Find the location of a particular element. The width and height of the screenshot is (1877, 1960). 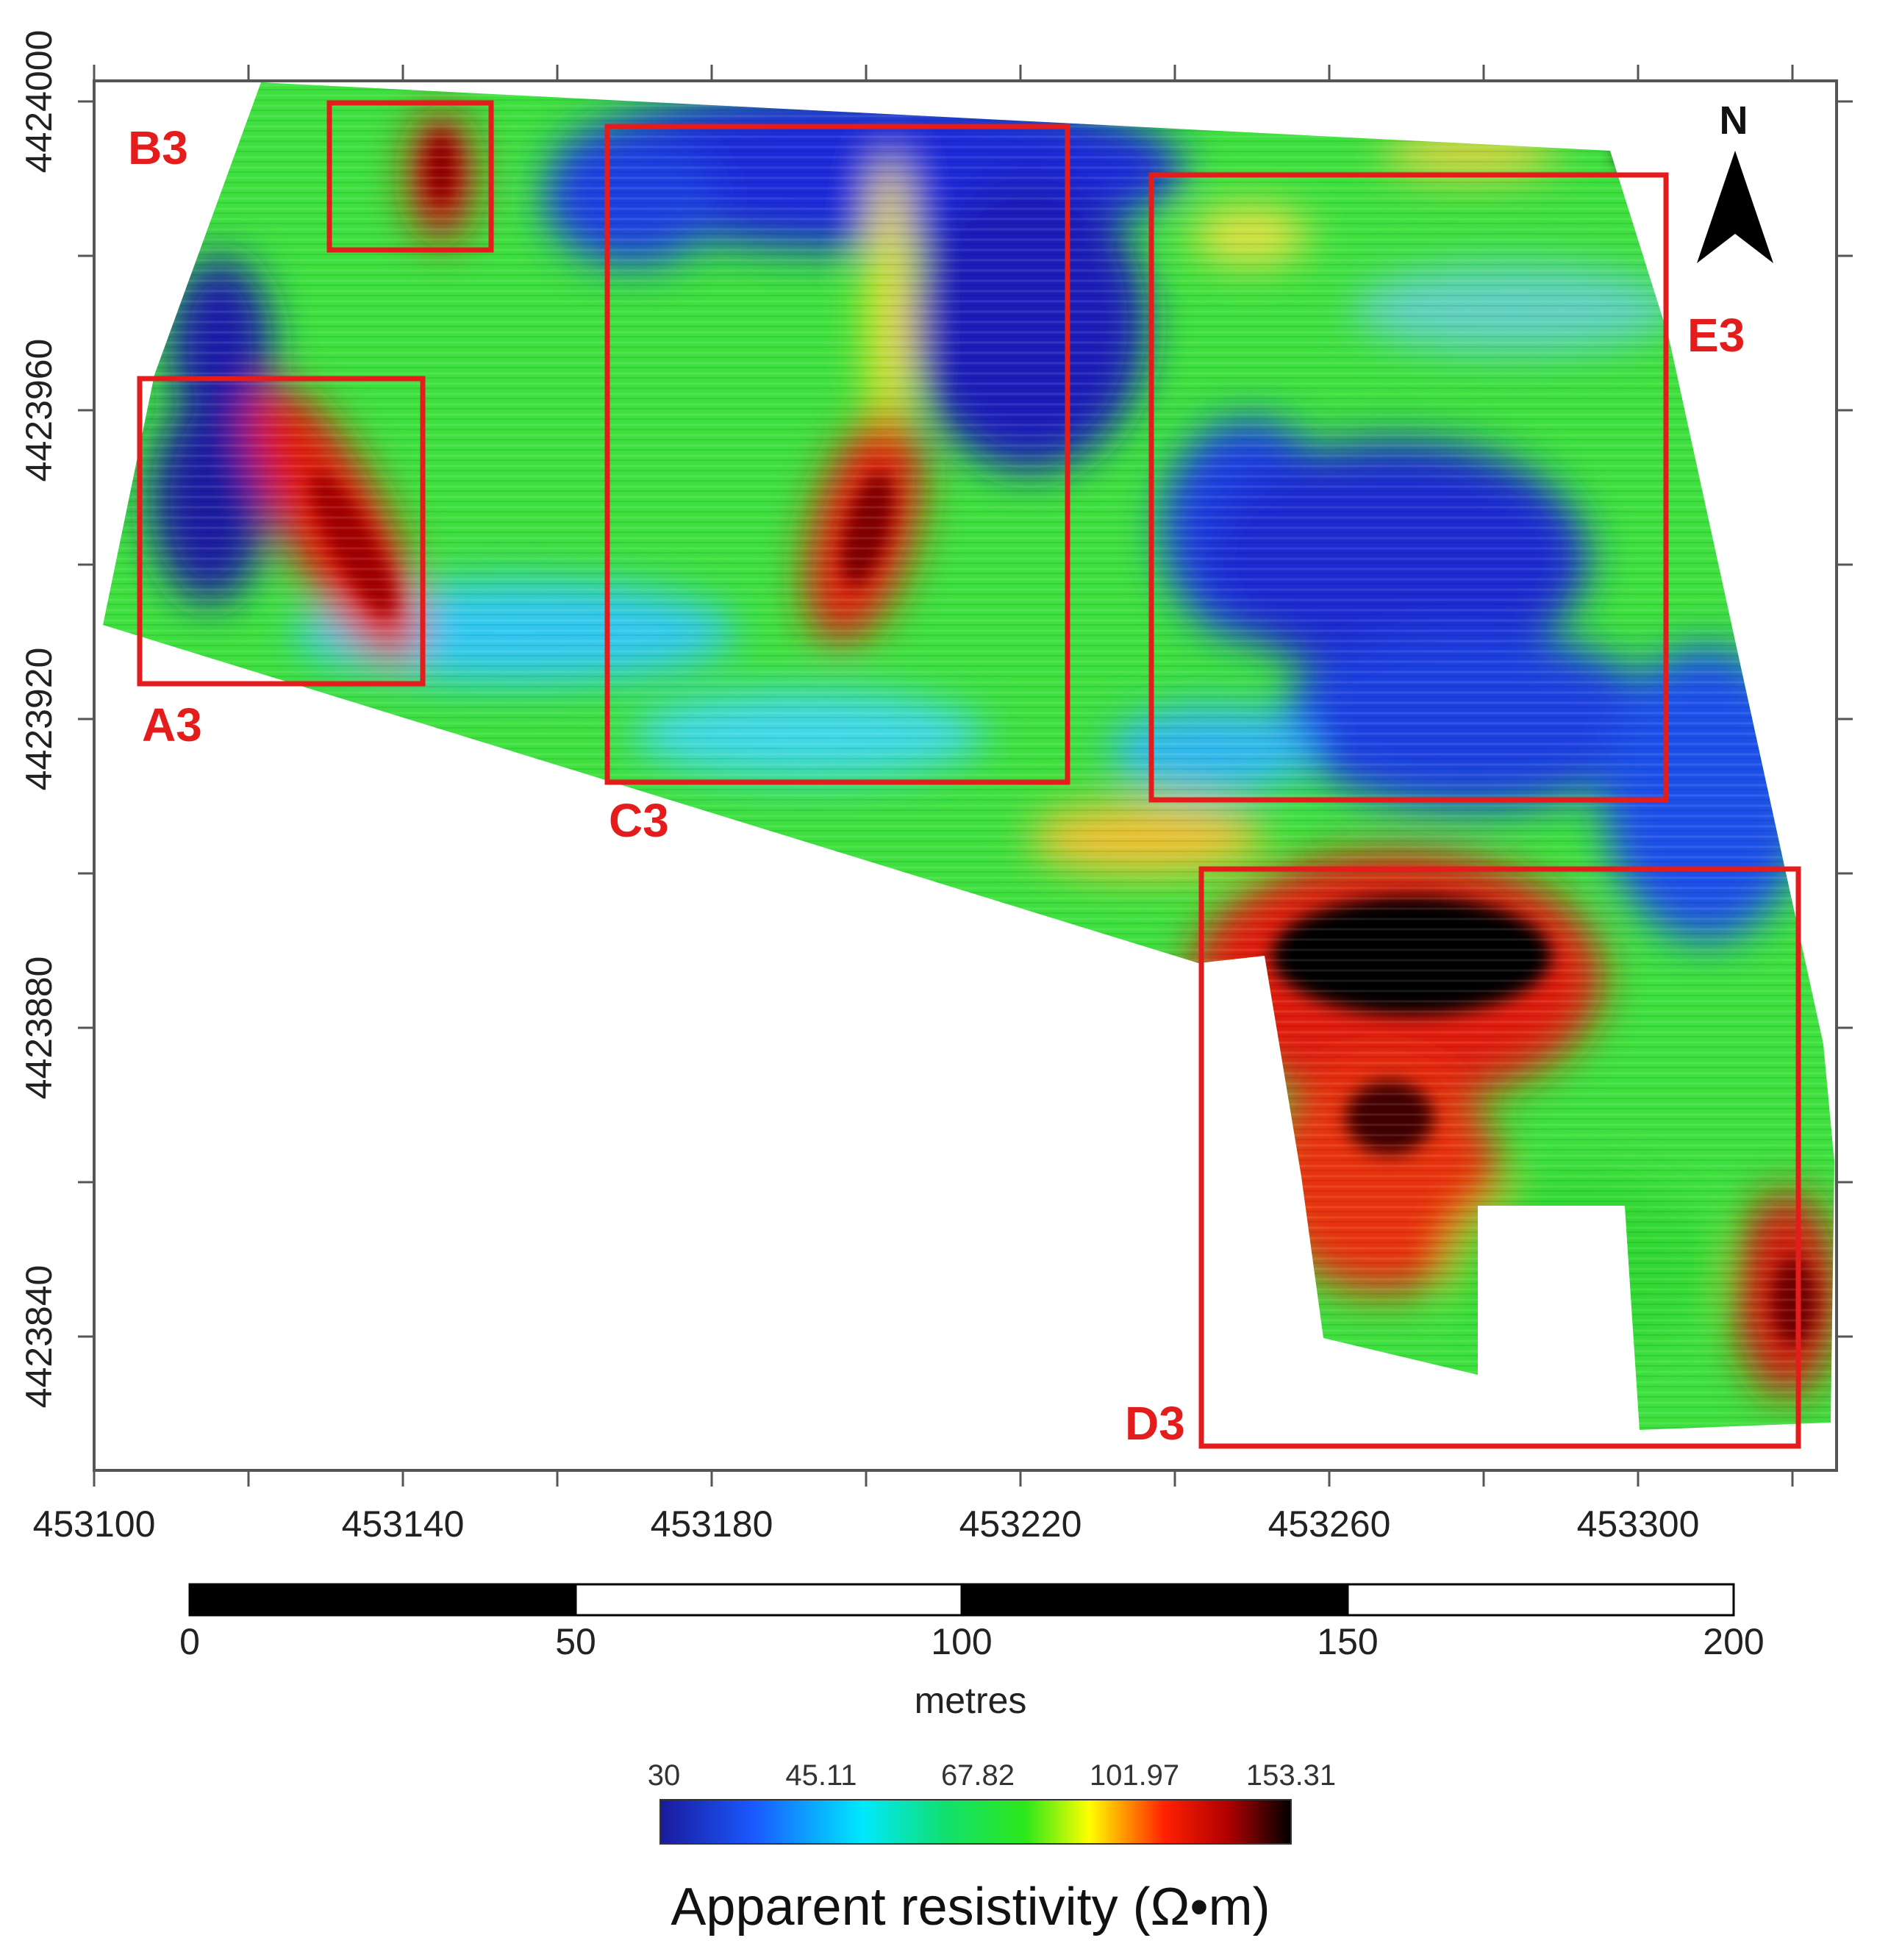

y-tick-label: 4423920 is located at coordinates (39, 719).